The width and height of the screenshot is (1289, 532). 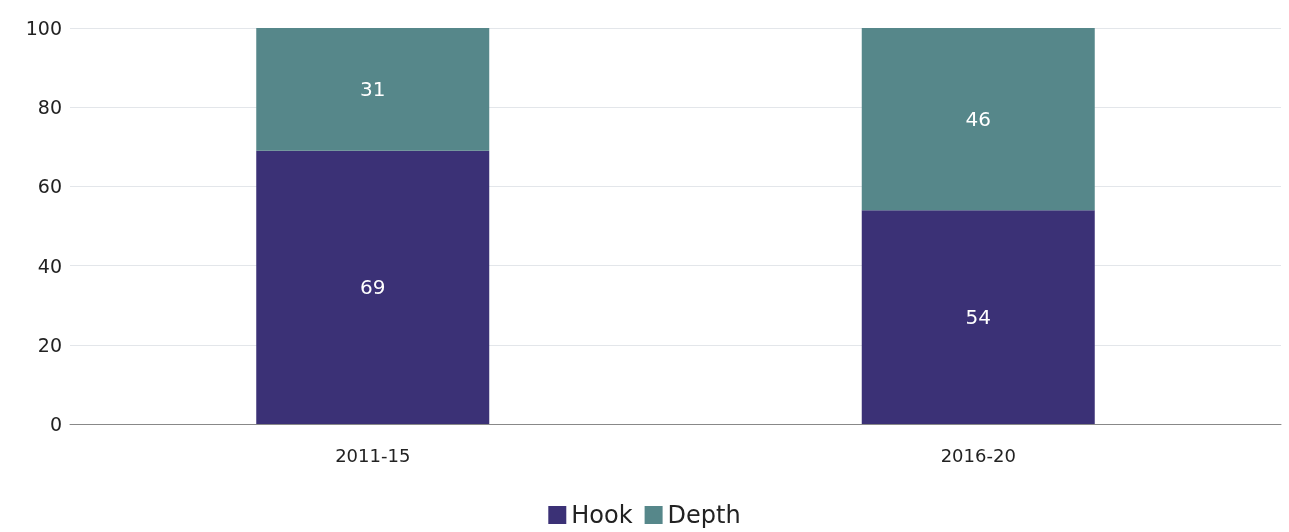 I want to click on y-tick-label: 0, so click(x=55, y=424).